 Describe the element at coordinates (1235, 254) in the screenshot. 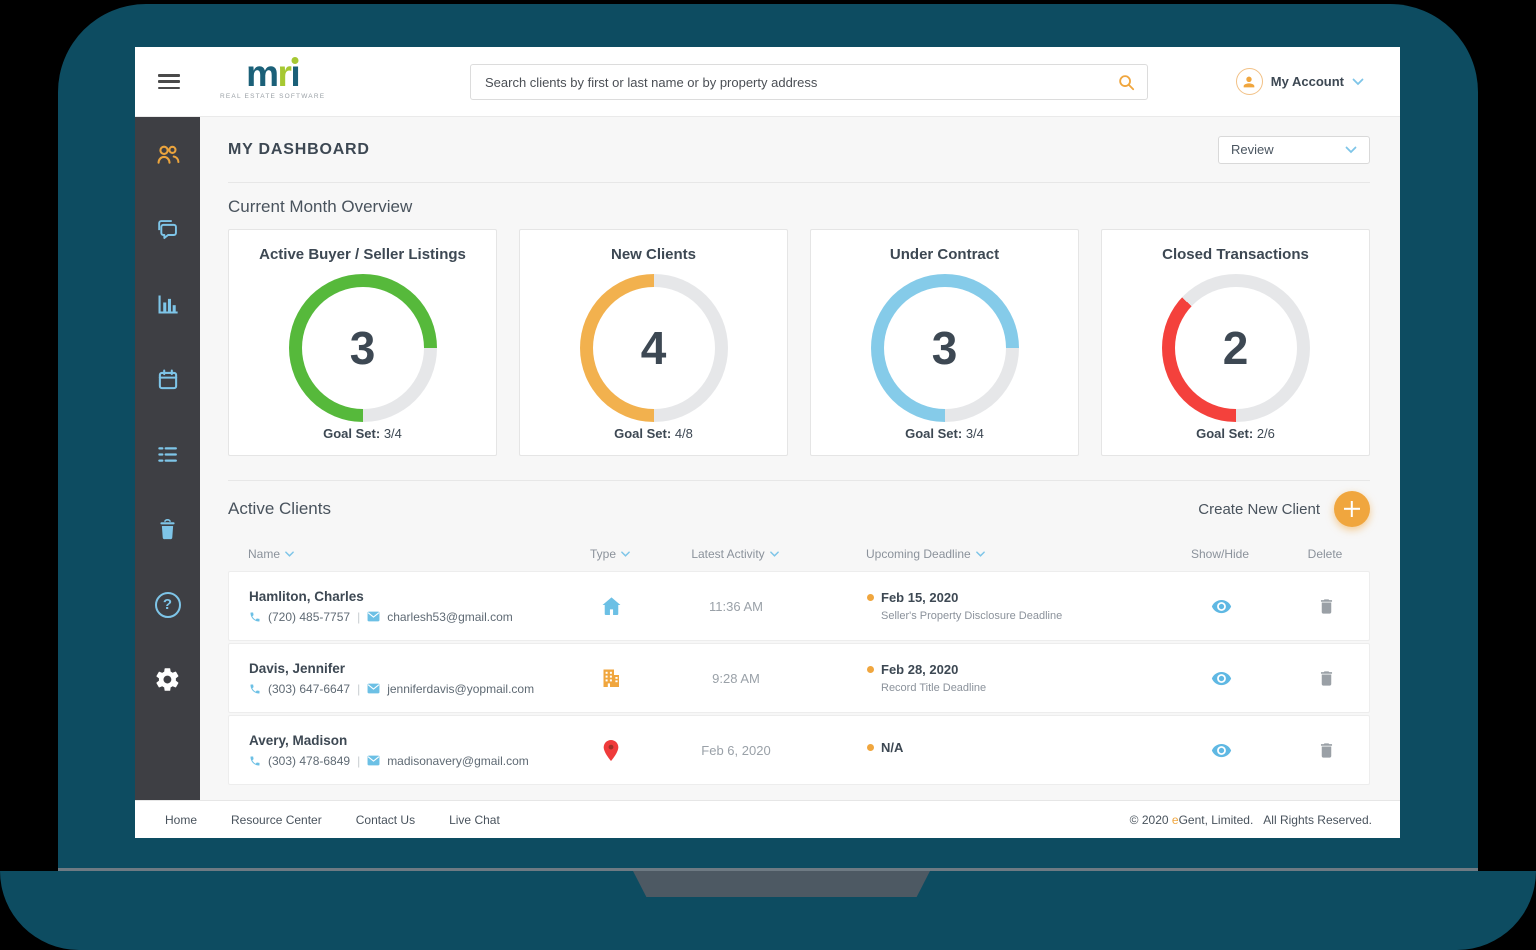

I see `card-title: Closed Transactions` at that location.